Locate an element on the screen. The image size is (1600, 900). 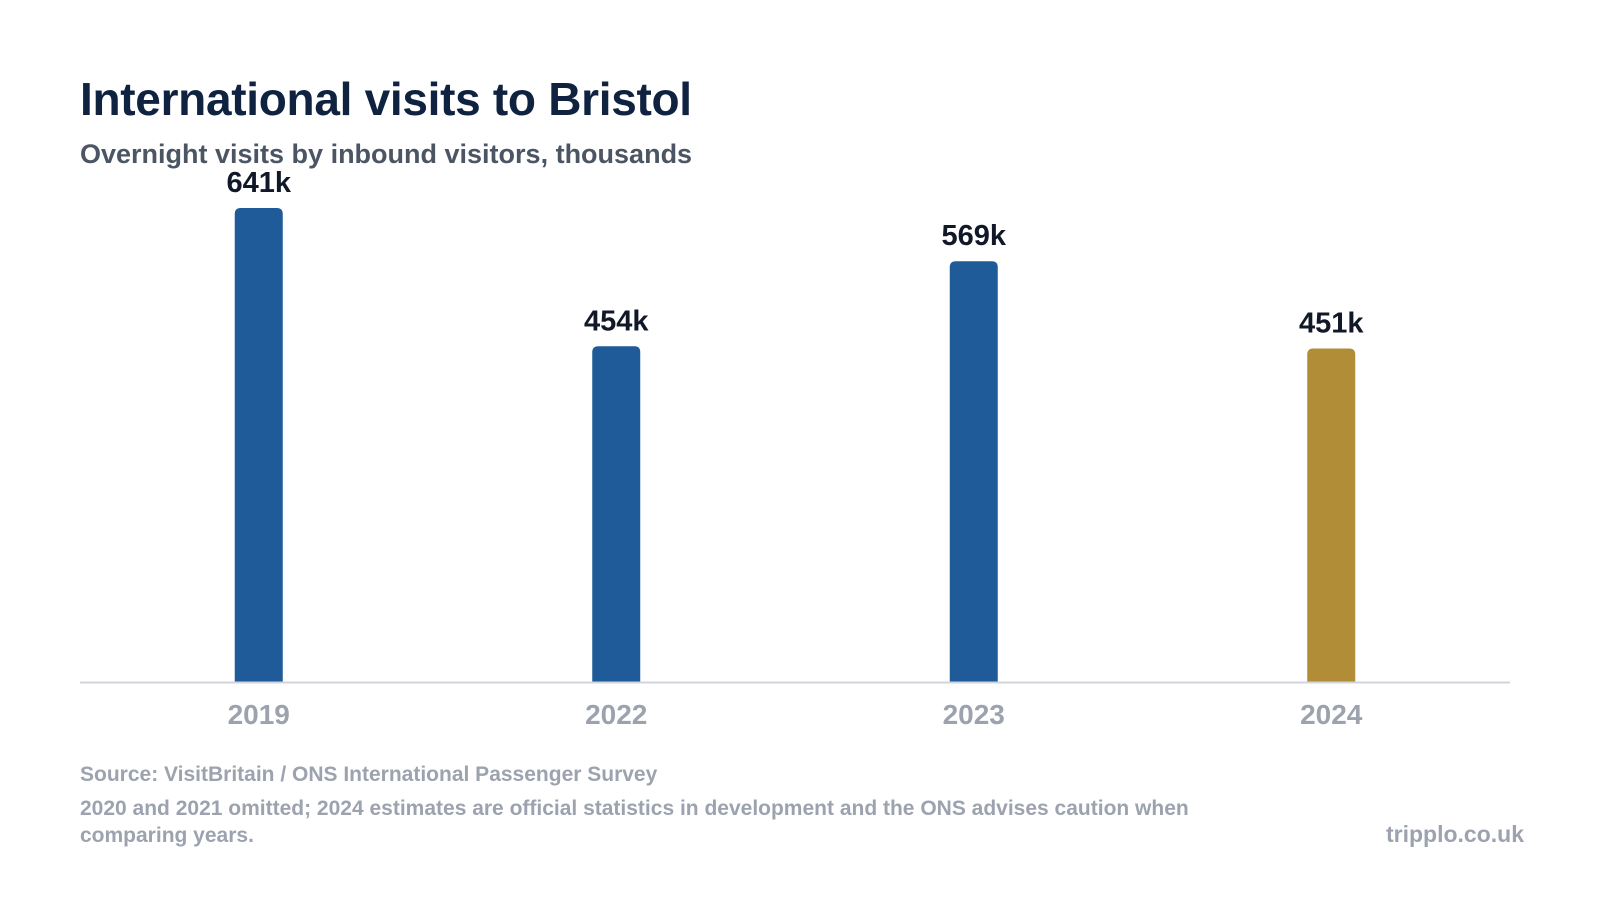
x-tick-2024: 2024 is located at coordinates (1331, 714).